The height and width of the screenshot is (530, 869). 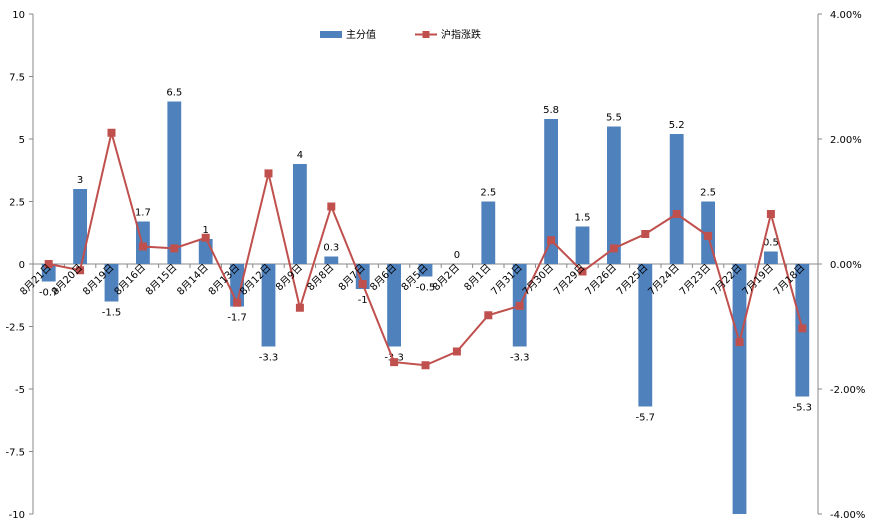 What do you see at coordinates (426, 288) in the screenshot?
I see `bar-data-label: -0.5` at bounding box center [426, 288].